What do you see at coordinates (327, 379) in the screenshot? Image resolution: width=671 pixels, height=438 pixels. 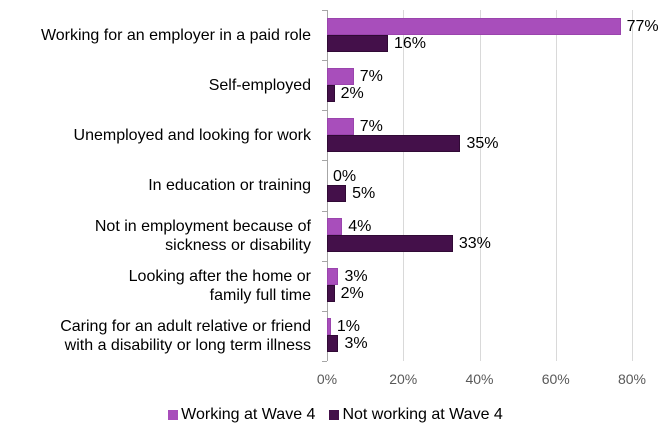 I see `x-tick-label: 0%` at bounding box center [327, 379].